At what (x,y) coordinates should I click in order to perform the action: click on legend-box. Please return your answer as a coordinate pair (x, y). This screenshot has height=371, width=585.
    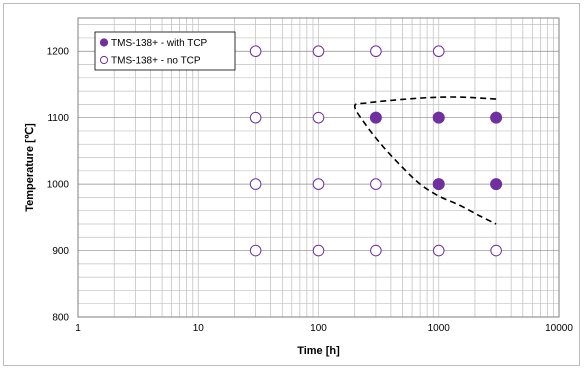
    Looking at the image, I should click on (165, 51).